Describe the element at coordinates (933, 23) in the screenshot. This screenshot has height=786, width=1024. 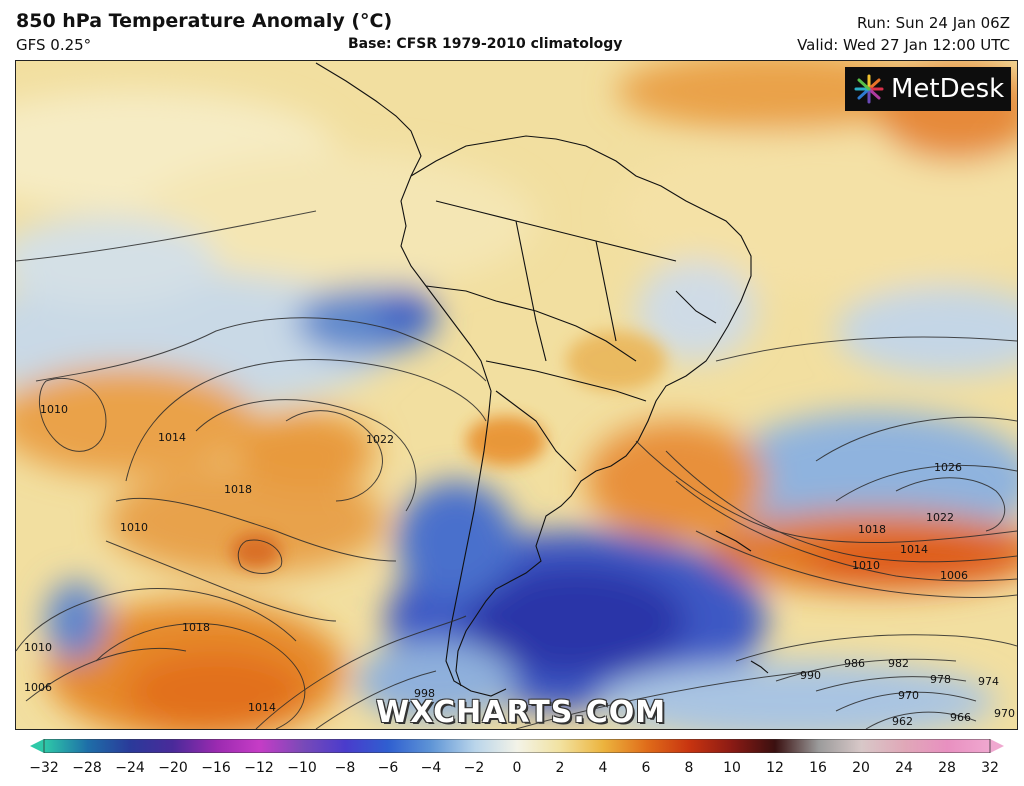
I see `run-time-label: Run: Sun 24 Jan 06Z` at that location.